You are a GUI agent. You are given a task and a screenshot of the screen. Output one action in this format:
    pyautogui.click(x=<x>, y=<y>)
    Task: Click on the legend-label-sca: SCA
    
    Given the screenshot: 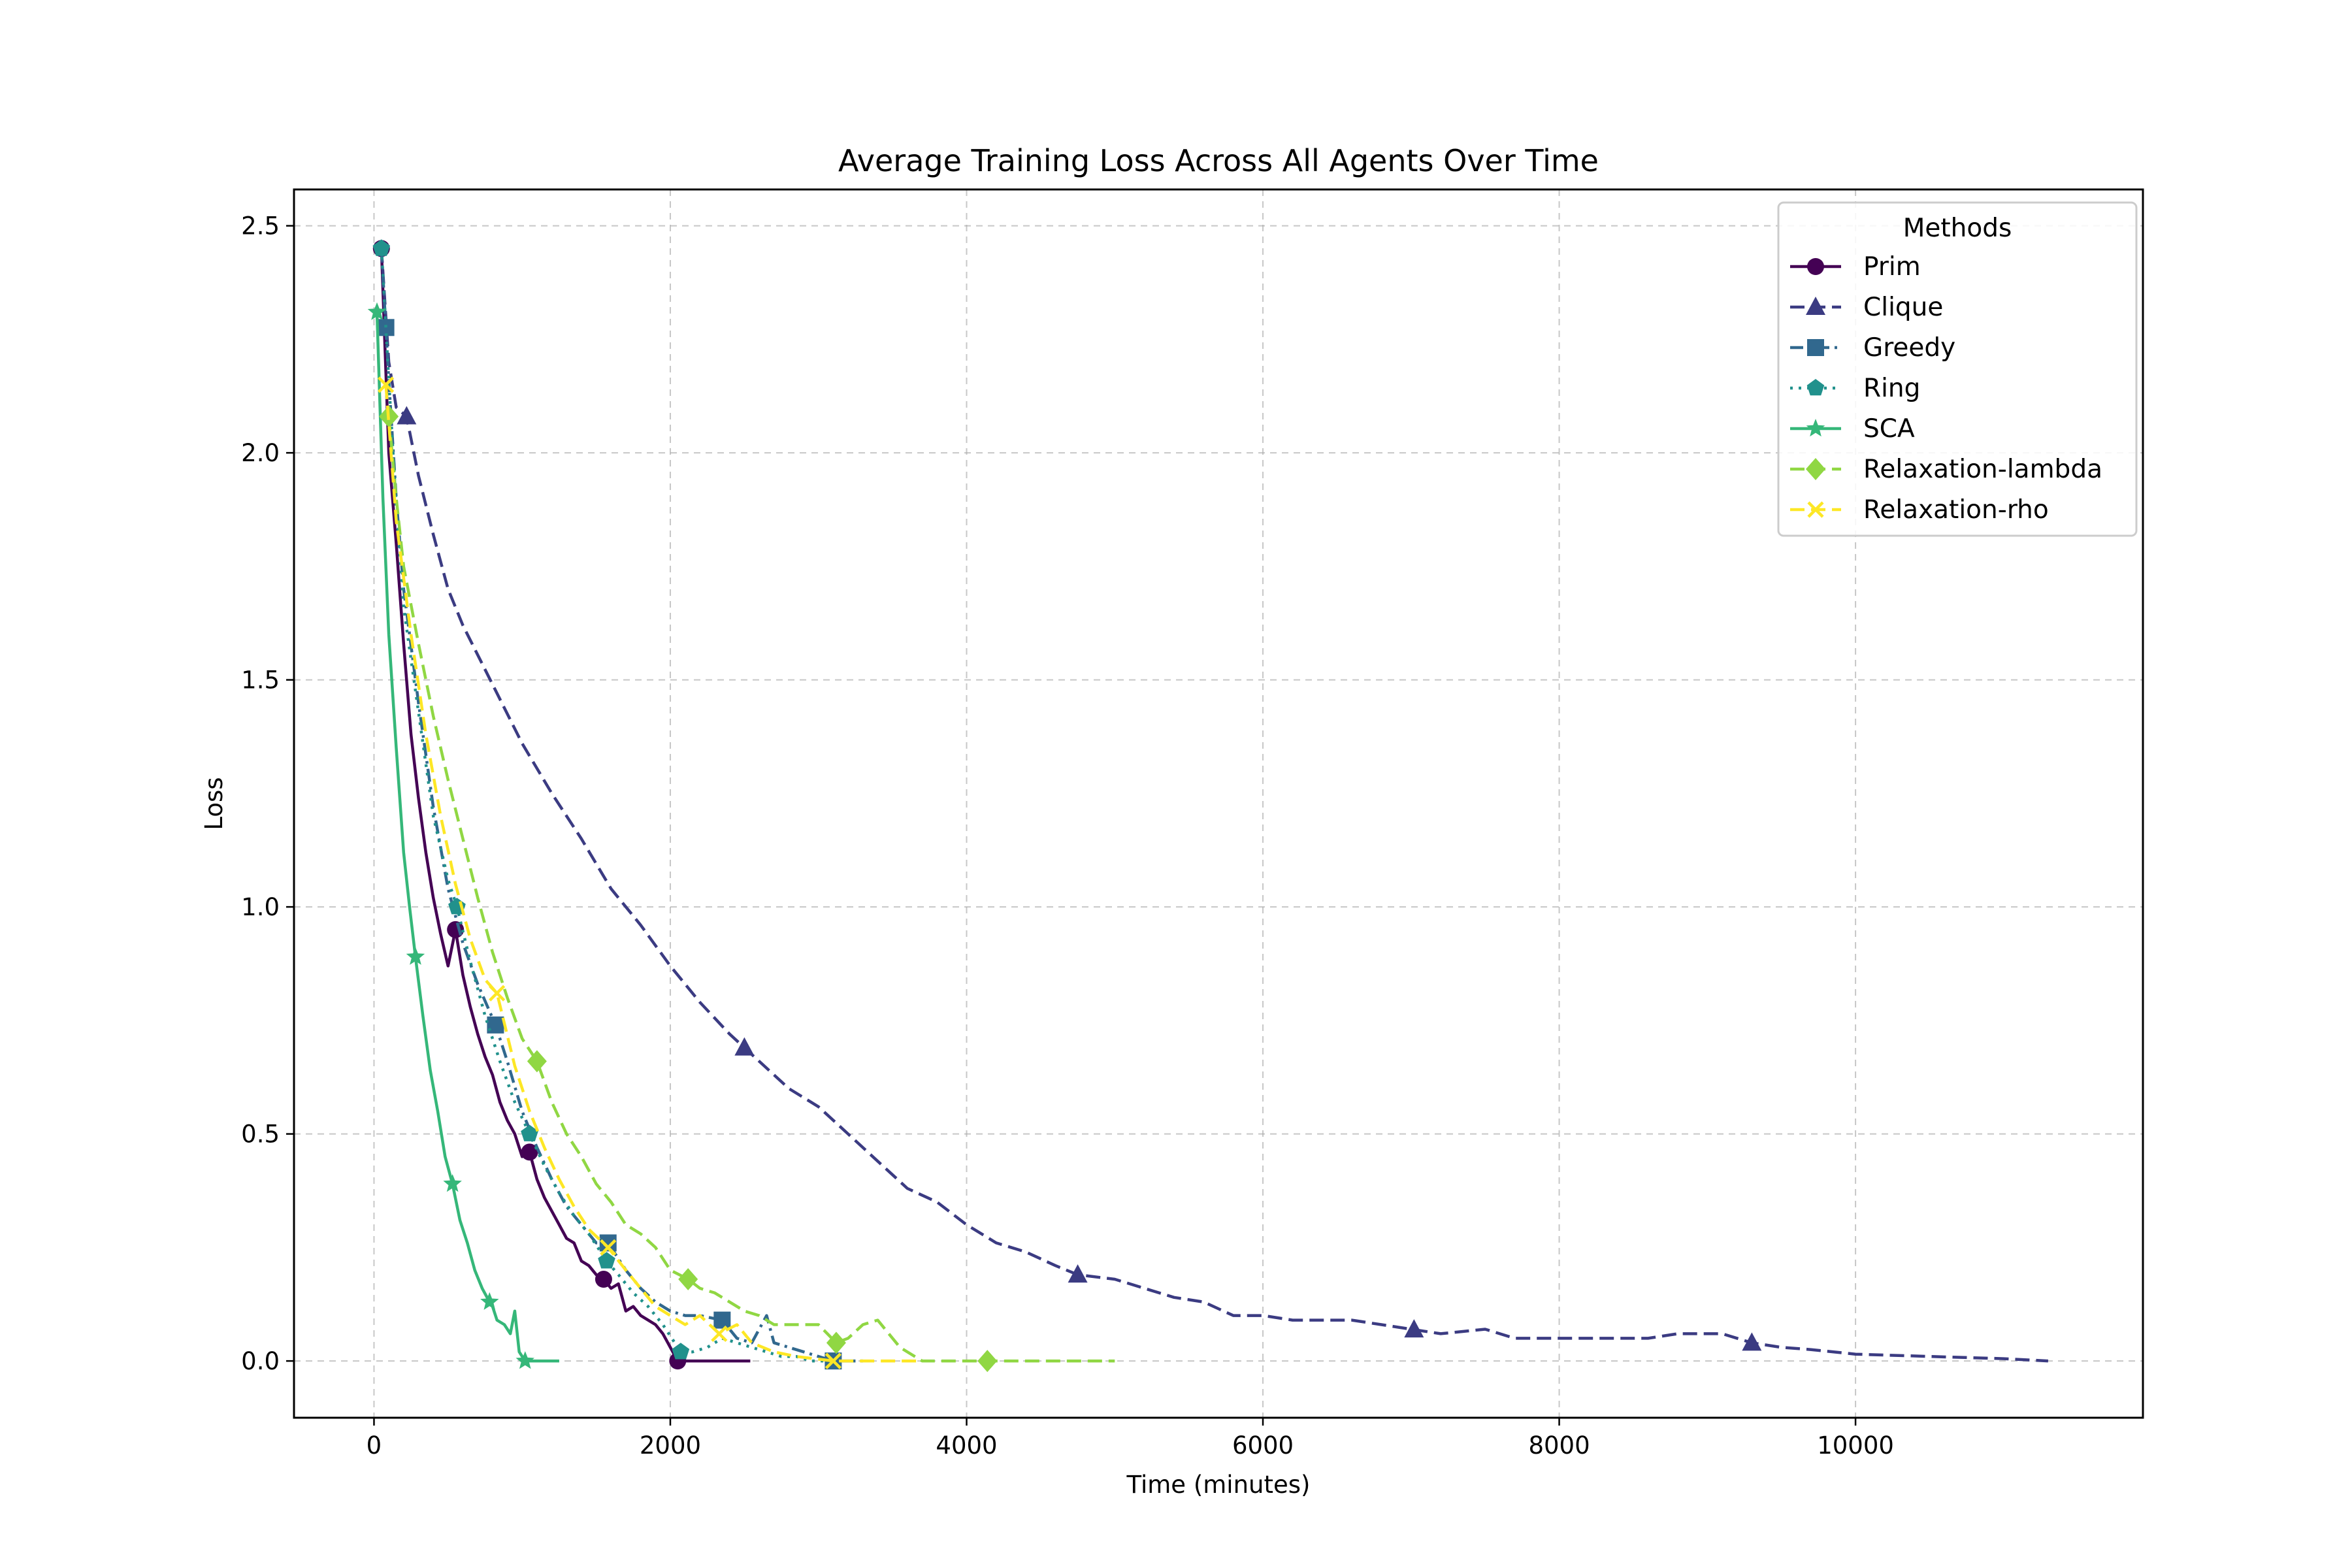 What is the action you would take?
    pyautogui.click(x=1889, y=429)
    